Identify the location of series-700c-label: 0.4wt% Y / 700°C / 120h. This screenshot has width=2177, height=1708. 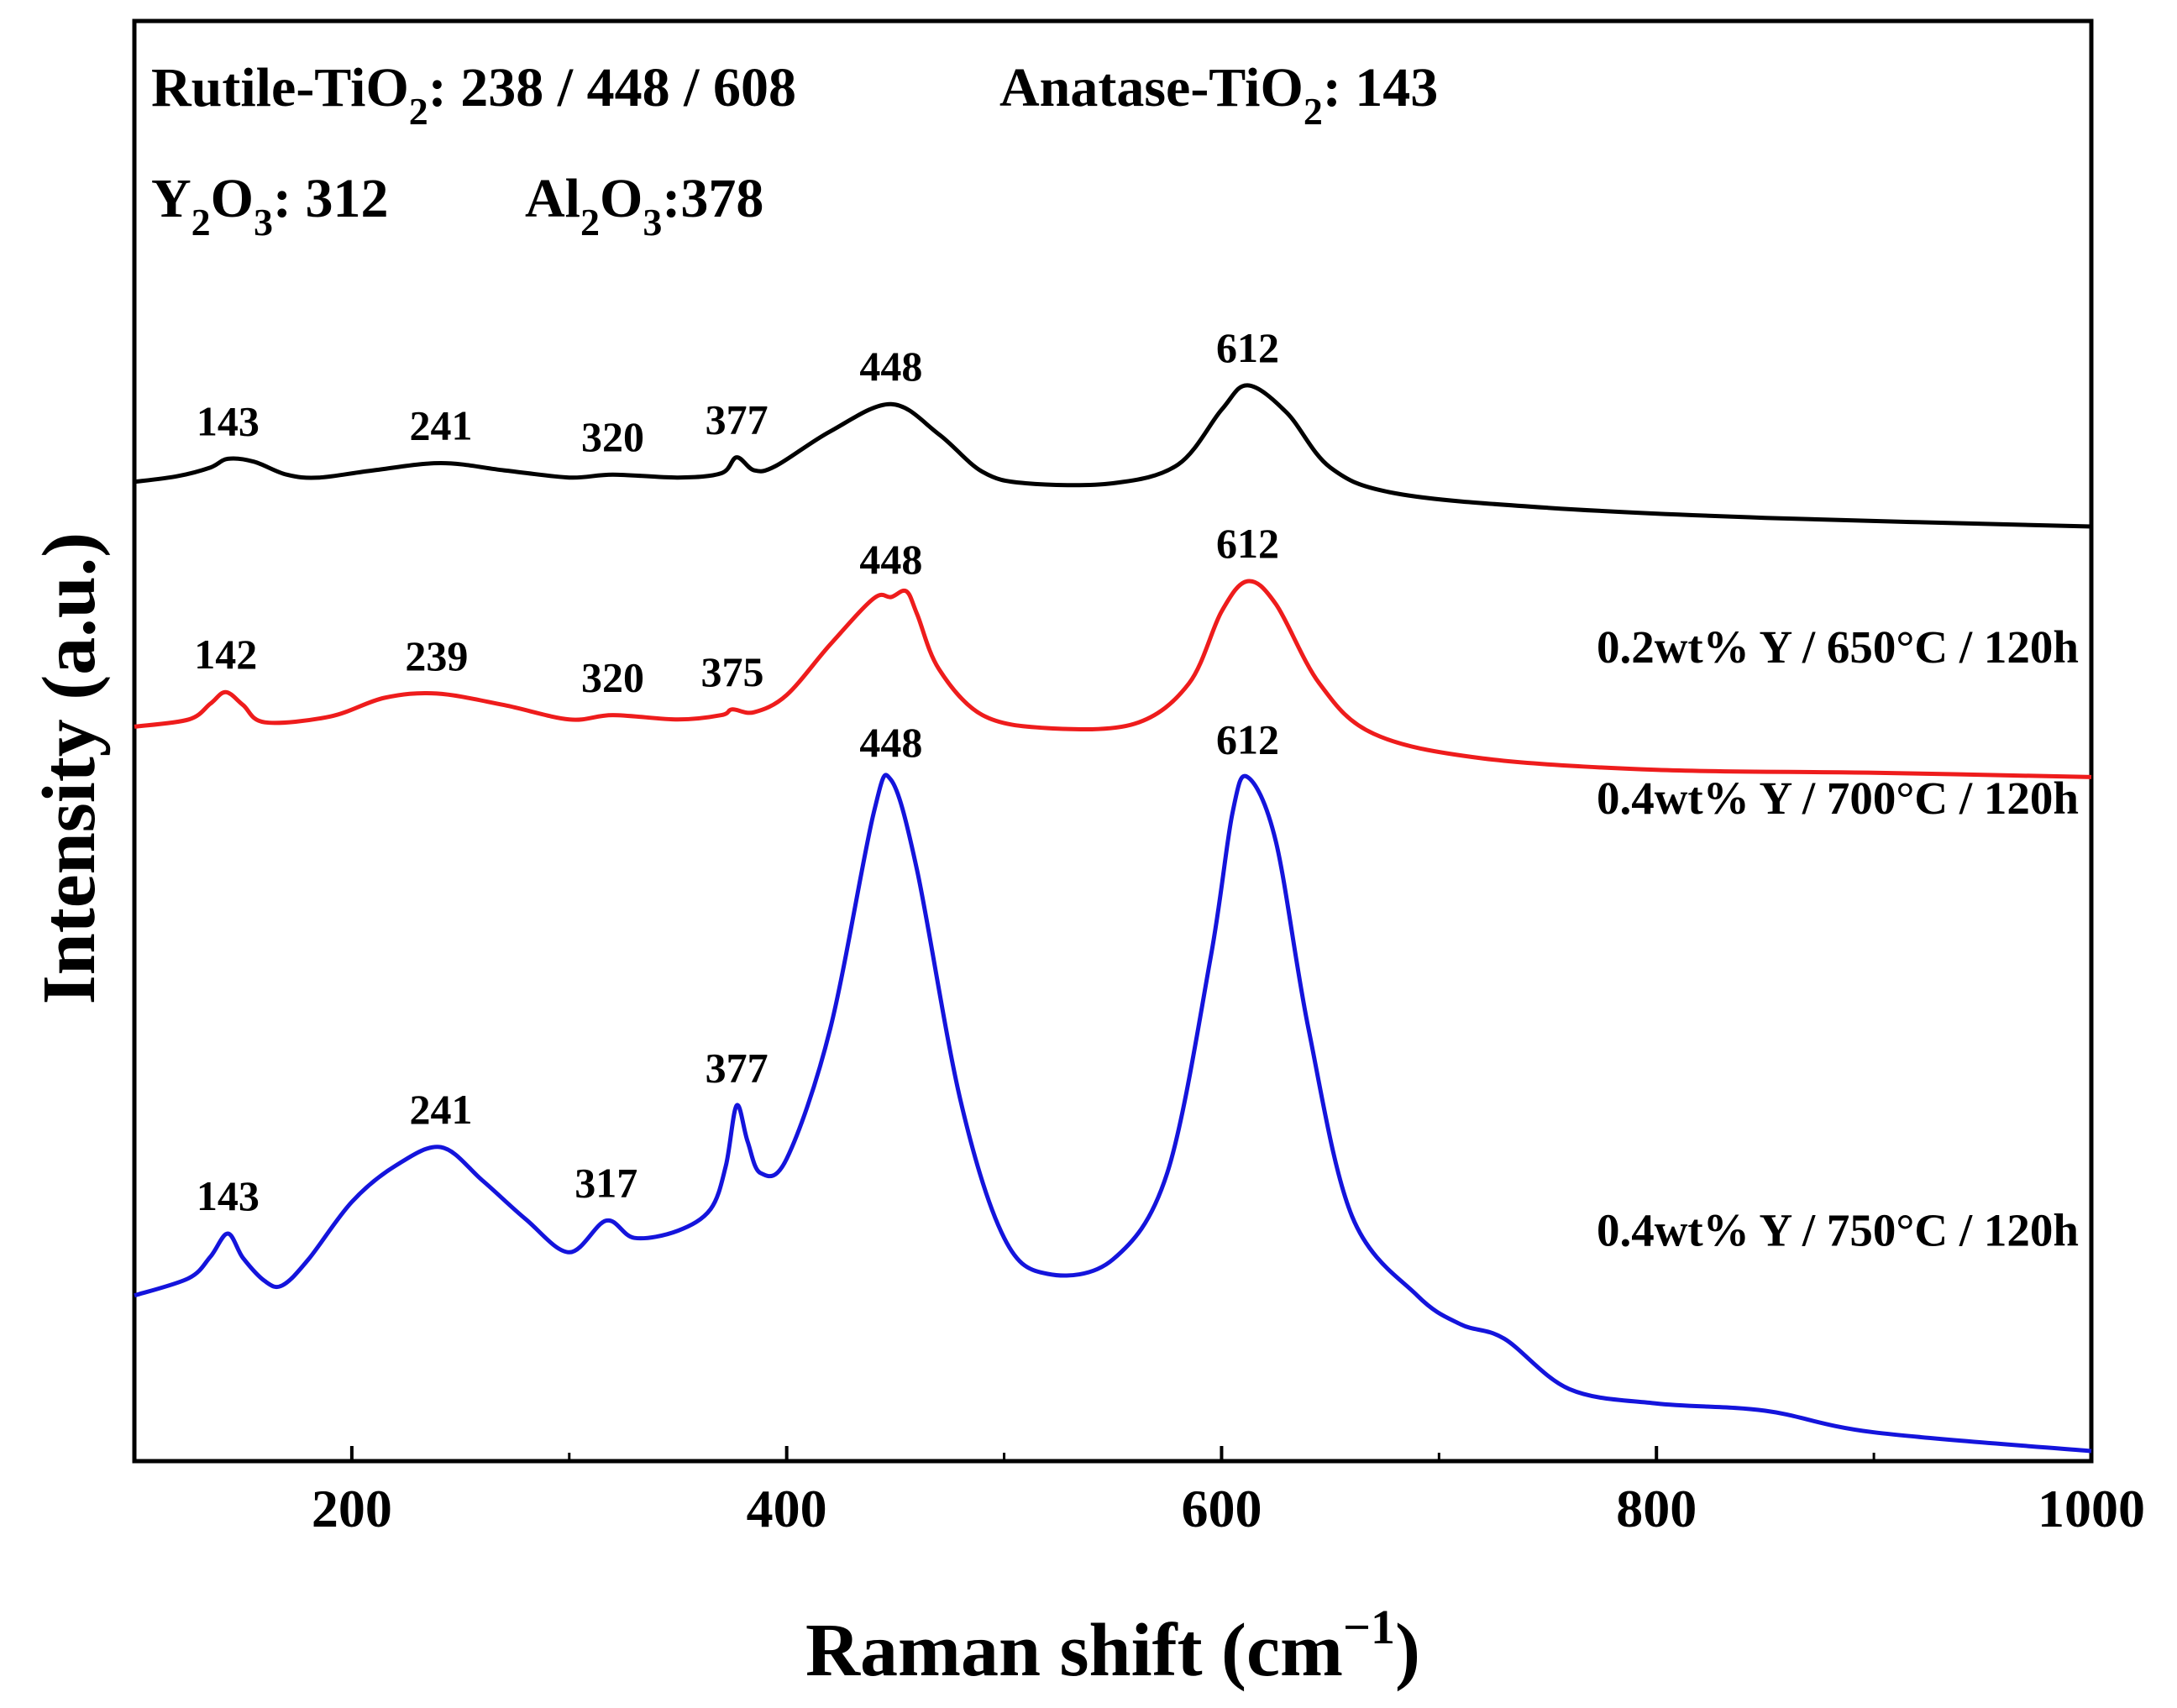
(1838, 798).